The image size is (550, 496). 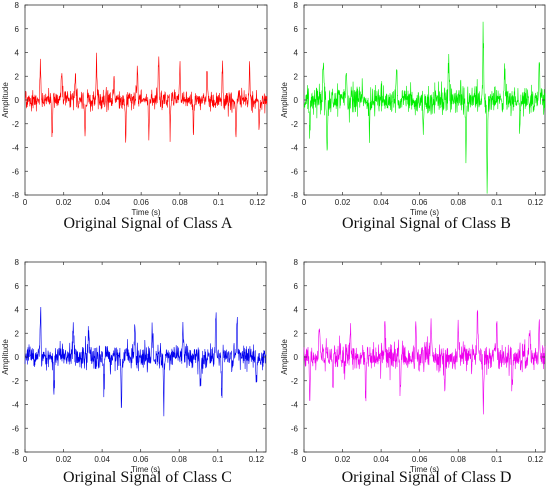 I want to click on panel-caption: Original Signal of Class B, so click(x=426, y=223).